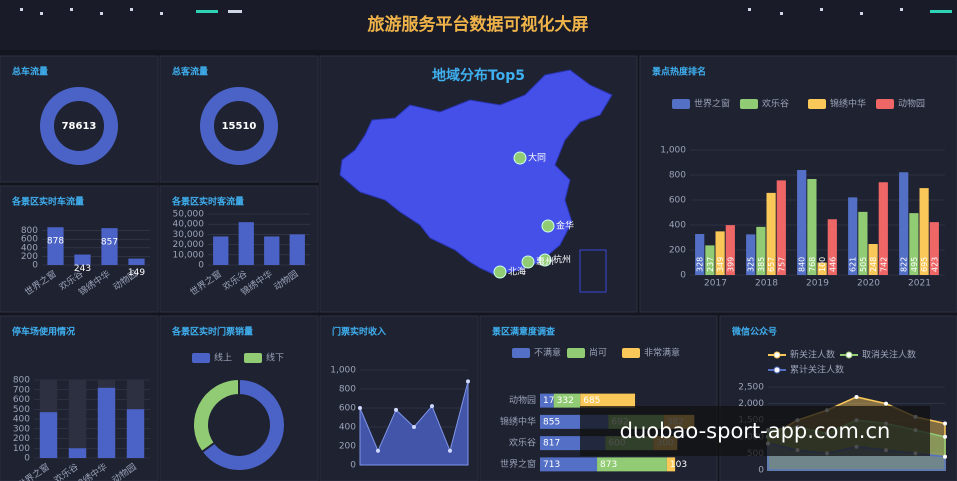  Describe the element at coordinates (679, 72) in the screenshot. I see `panel-title: 景点热度排名` at that location.